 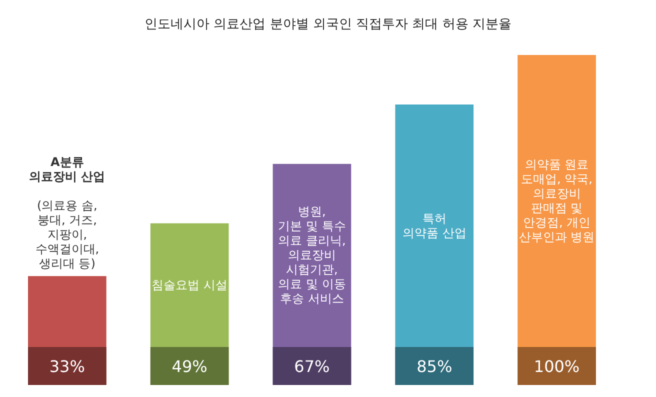 I want to click on x-tick-label: 병원, 기본 및 특수 의료 클리닉, 의료장비 시험기관, 의료 및 이동 후송 서비스, so click(x=312, y=255).